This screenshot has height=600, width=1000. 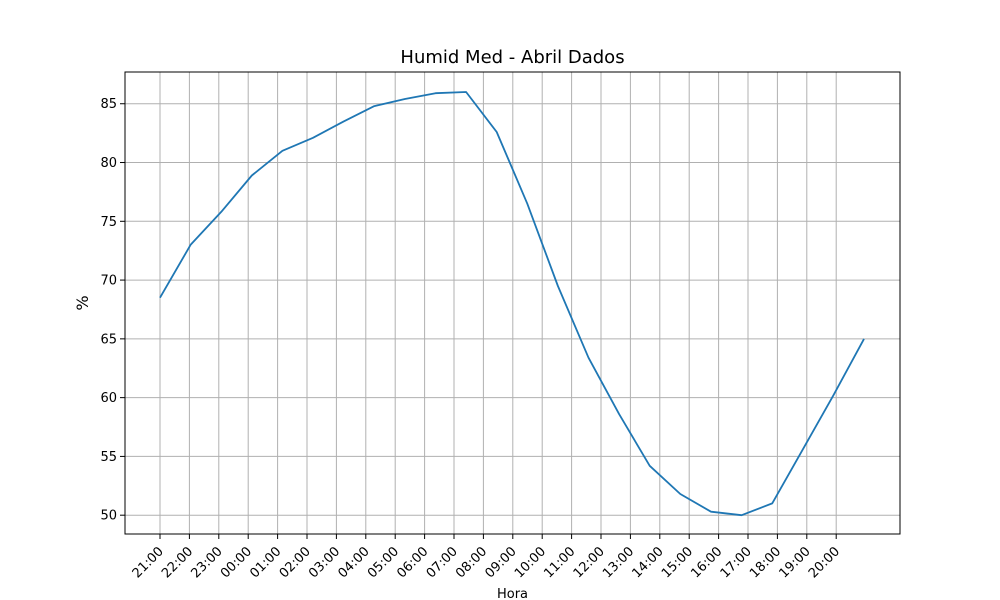 What do you see at coordinates (82, 302) in the screenshot?
I see `y-axis-label: %` at bounding box center [82, 302].